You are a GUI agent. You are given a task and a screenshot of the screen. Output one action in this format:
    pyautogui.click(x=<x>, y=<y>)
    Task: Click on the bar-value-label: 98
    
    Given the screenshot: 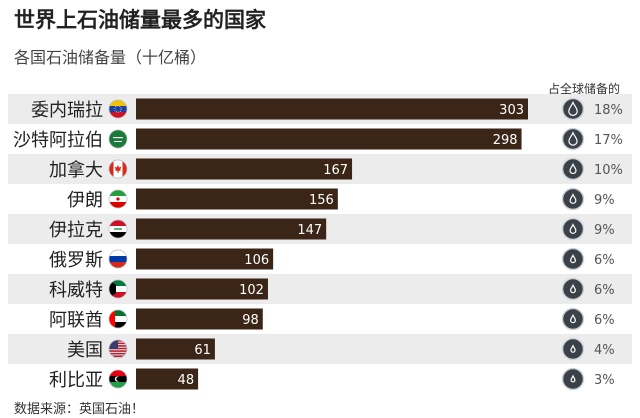 What is the action you would take?
    pyautogui.click(x=250, y=320)
    